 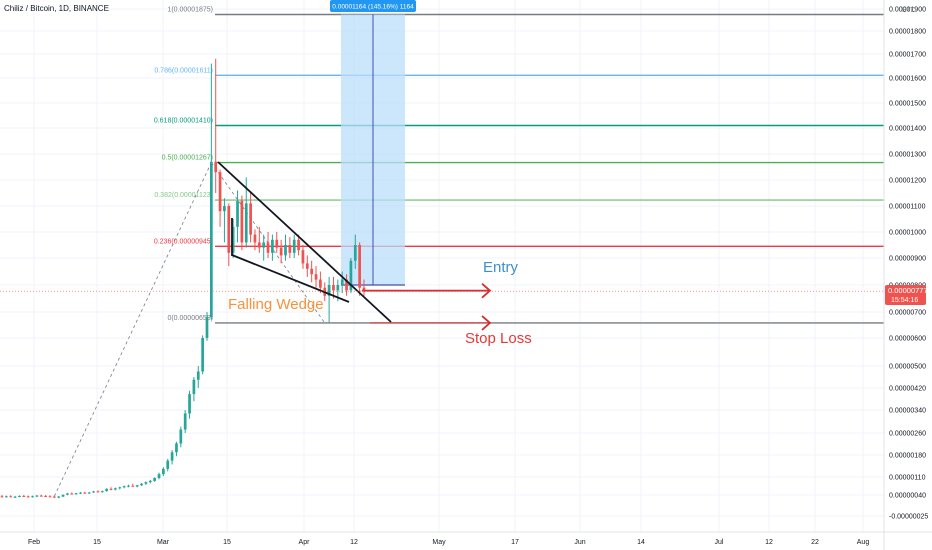 I want to click on price-range-measure: 0.00001164 (145.16%) 1164, so click(x=373, y=143).